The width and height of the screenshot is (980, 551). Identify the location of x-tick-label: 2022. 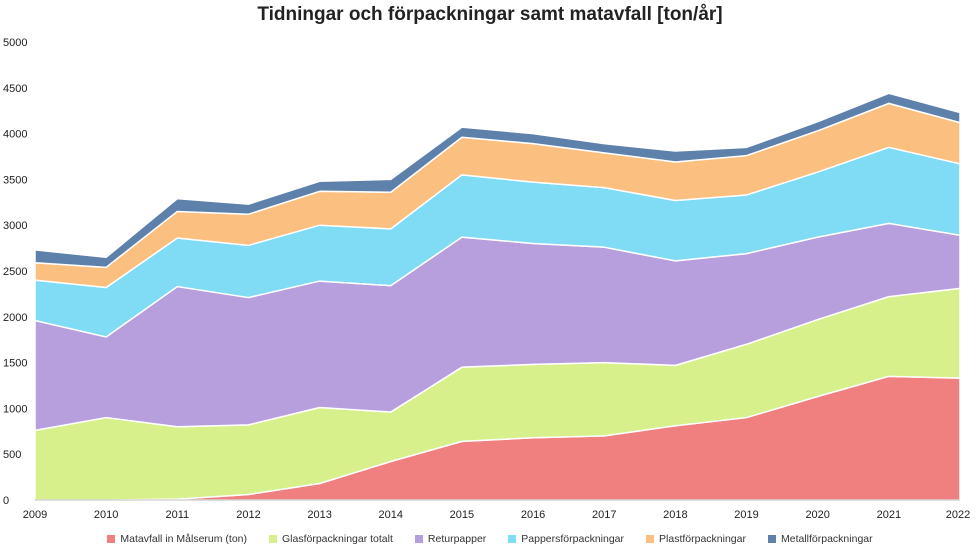
(958, 515).